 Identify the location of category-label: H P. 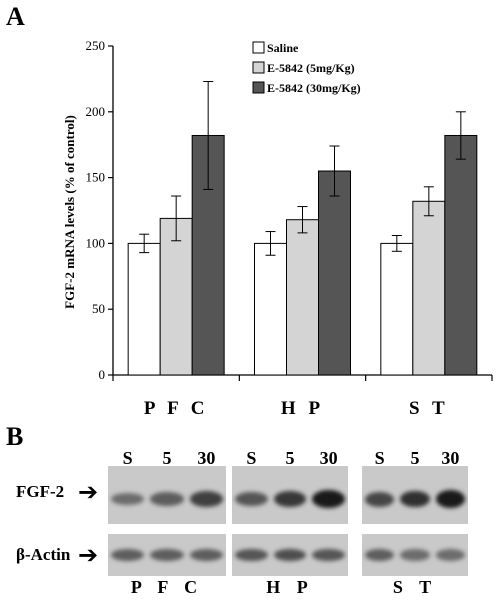
(302, 408).